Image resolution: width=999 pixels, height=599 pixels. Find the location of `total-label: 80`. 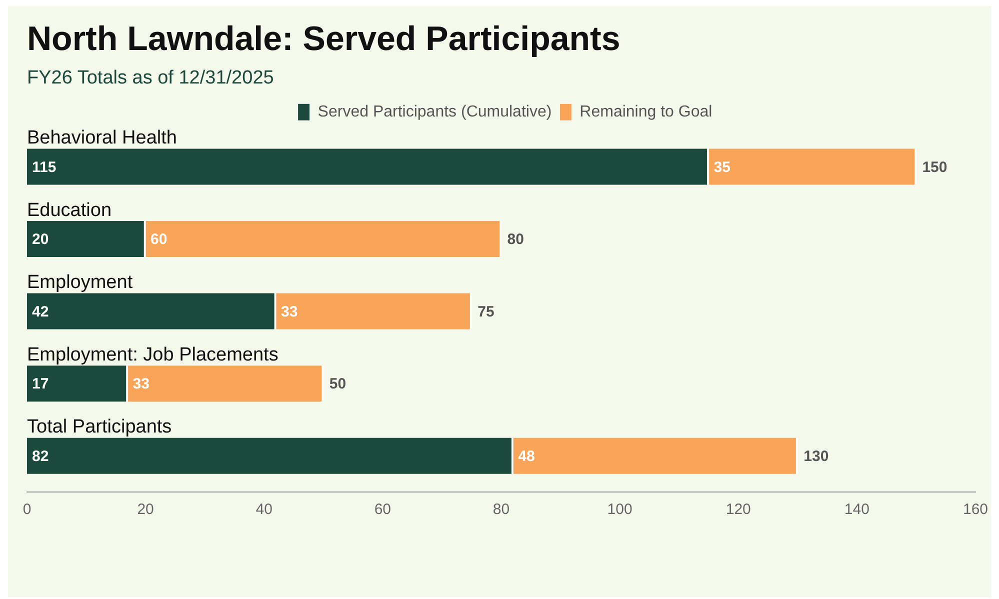

total-label: 80 is located at coordinates (515, 239).